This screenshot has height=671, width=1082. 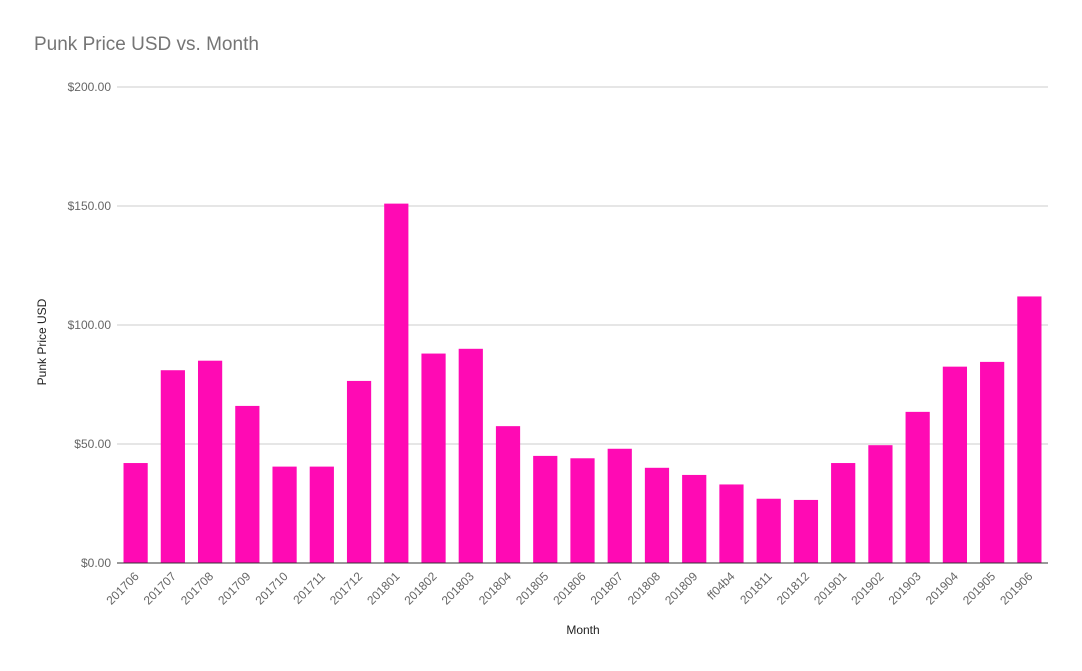 What do you see at coordinates (681, 588) in the screenshot?
I see `x-tick-label: 201809` at bounding box center [681, 588].